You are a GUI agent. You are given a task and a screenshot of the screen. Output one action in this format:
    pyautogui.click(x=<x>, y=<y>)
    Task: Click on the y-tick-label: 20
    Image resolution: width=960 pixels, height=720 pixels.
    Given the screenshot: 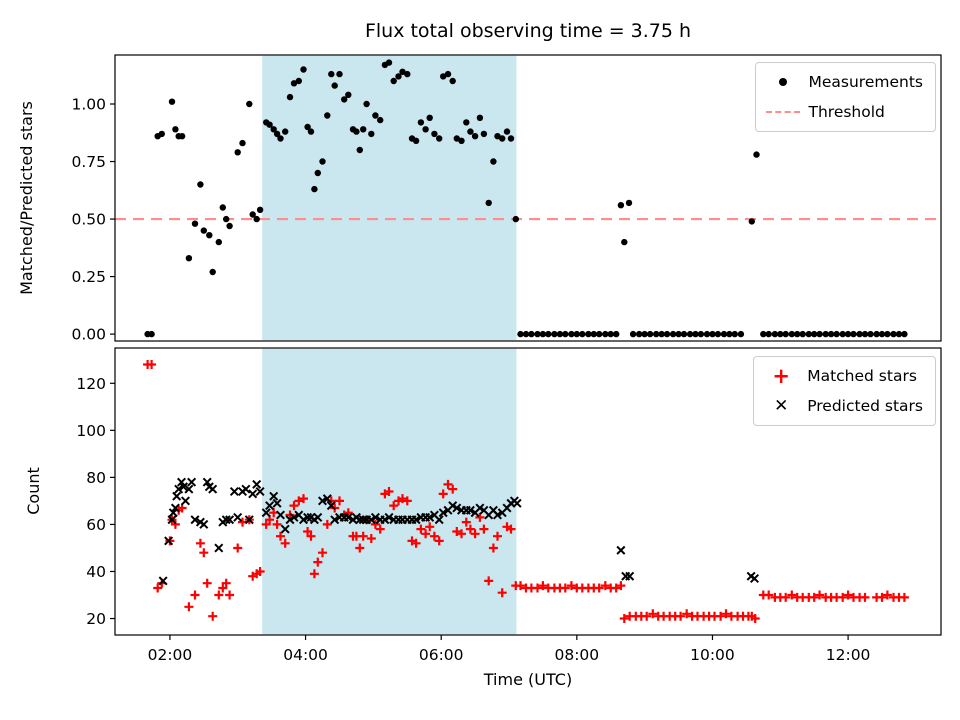 What is the action you would take?
    pyautogui.click(x=96, y=619)
    